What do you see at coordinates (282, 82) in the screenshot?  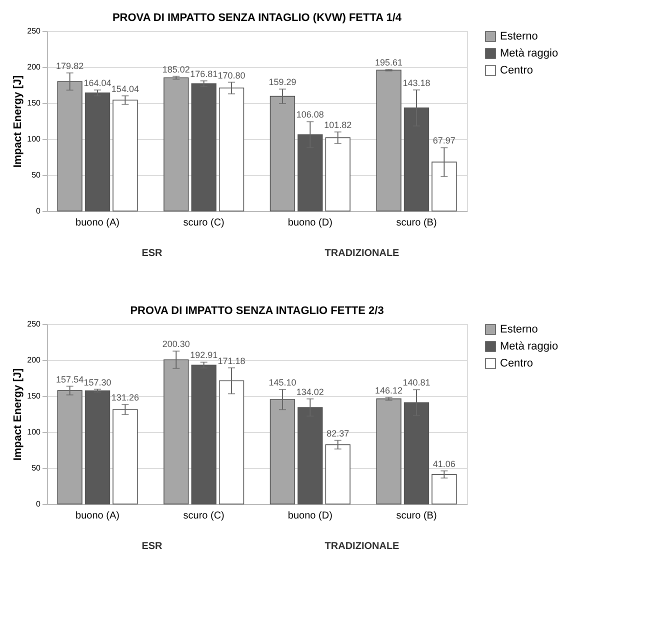 I see `data-label: 159.29` at bounding box center [282, 82].